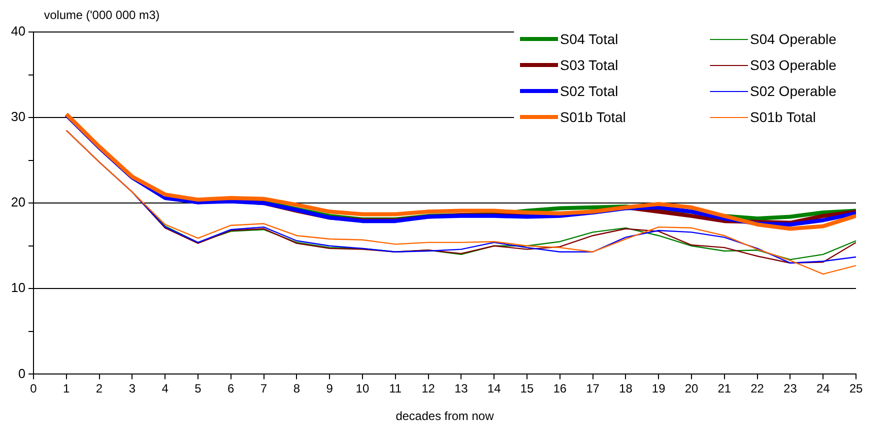 This screenshot has width=874, height=436. I want to click on y-tick-label: 0, so click(22, 373).